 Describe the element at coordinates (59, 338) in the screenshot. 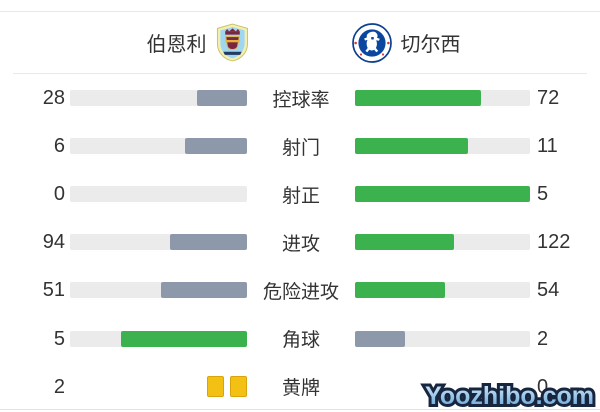

I see `home-stat-value: 5` at that location.